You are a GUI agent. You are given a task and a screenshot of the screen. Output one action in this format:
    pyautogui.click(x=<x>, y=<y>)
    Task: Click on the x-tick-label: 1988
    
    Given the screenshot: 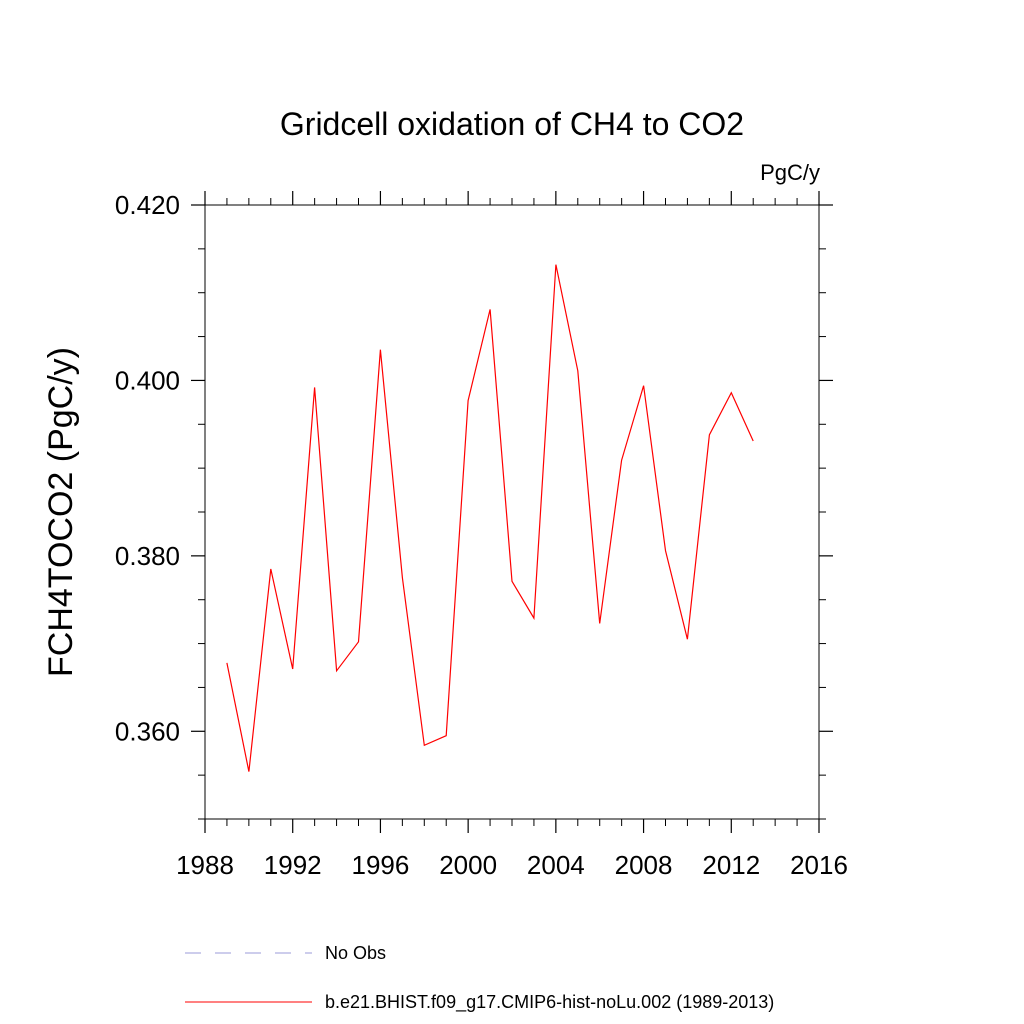 What is the action you would take?
    pyautogui.click(x=205, y=865)
    